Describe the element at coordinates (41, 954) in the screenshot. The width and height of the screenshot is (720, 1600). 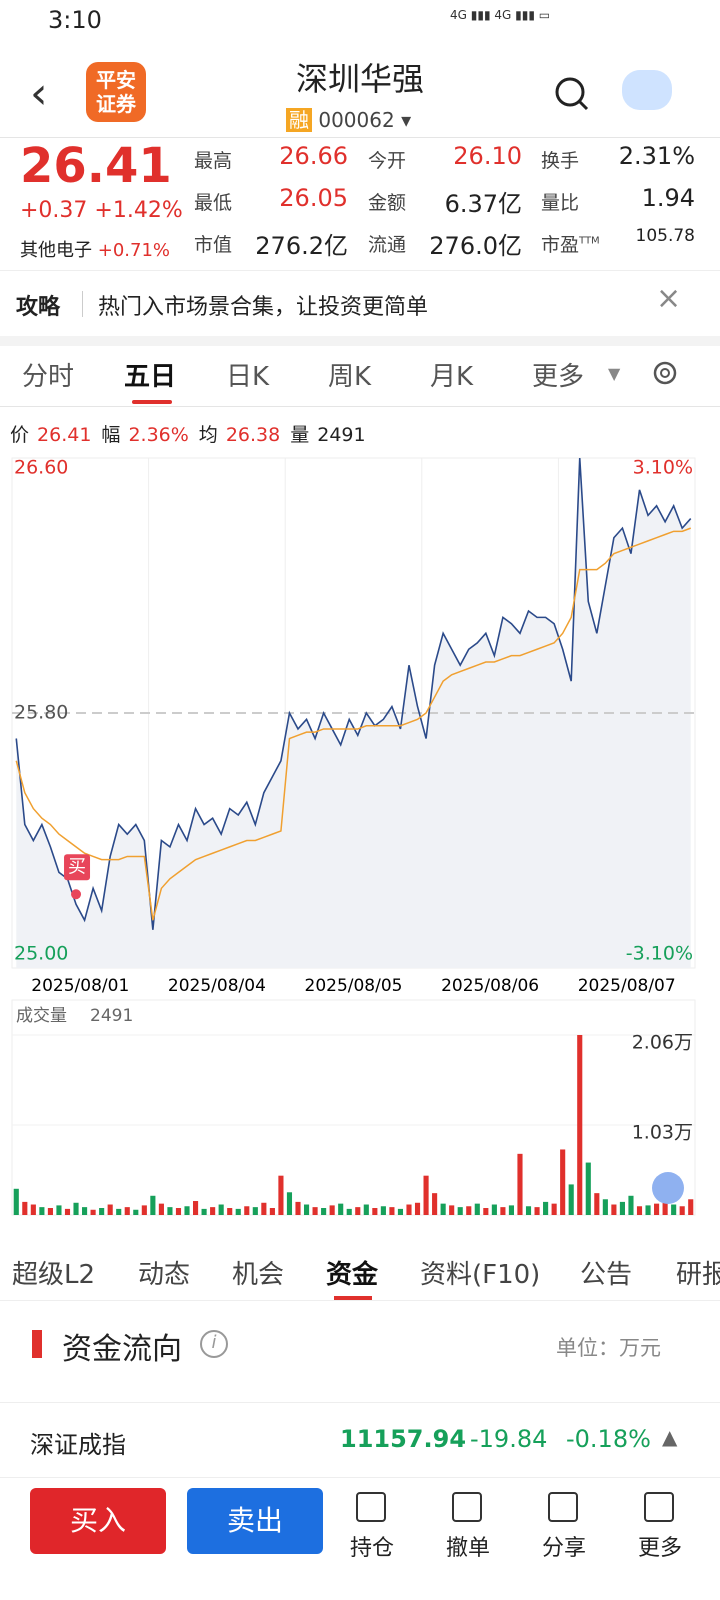
I see `y-tick-label: 25.00` at that location.